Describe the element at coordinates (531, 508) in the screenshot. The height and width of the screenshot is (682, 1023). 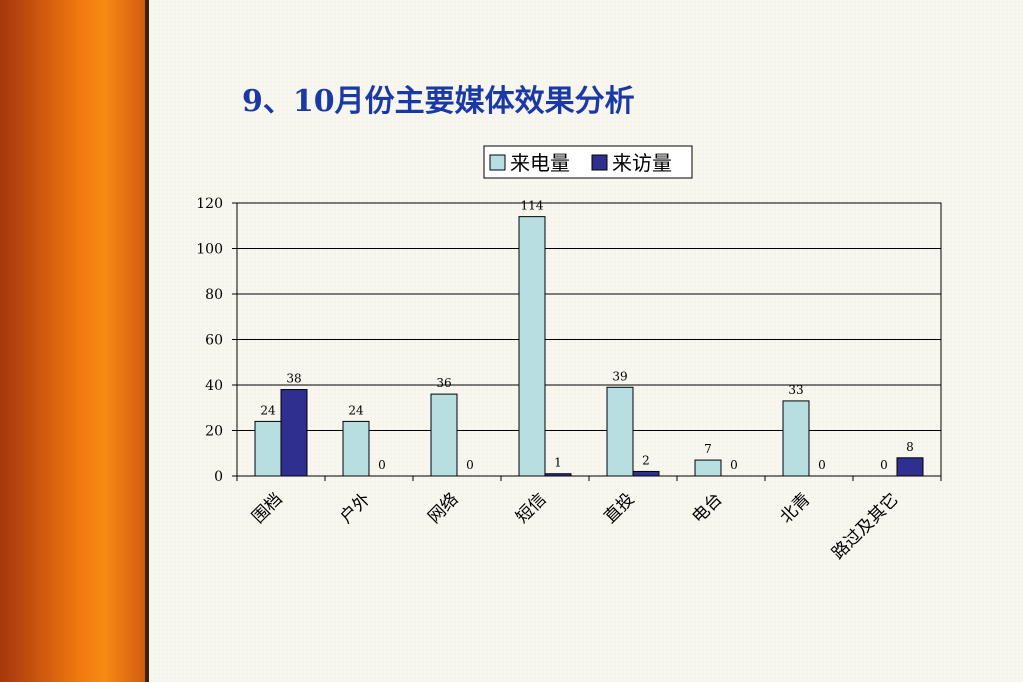
I see `x-category-label: 短信` at that location.